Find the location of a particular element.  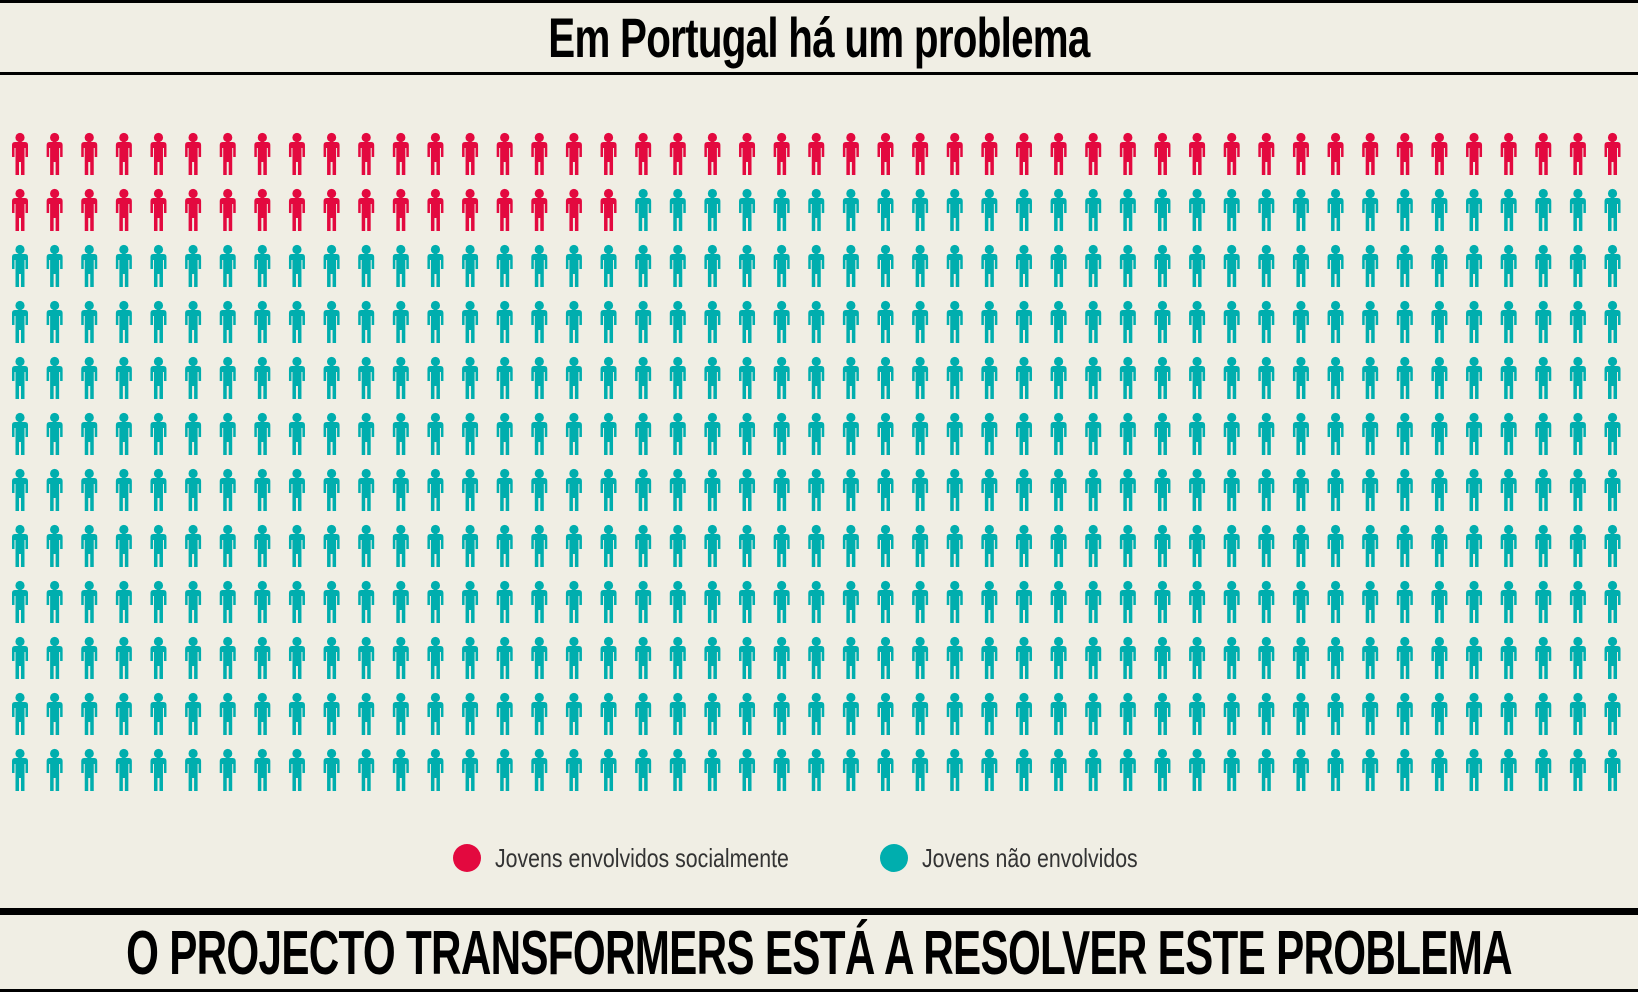

legend-item-not-engaged: Jovens não envolvidos is located at coordinates (1032, 858).